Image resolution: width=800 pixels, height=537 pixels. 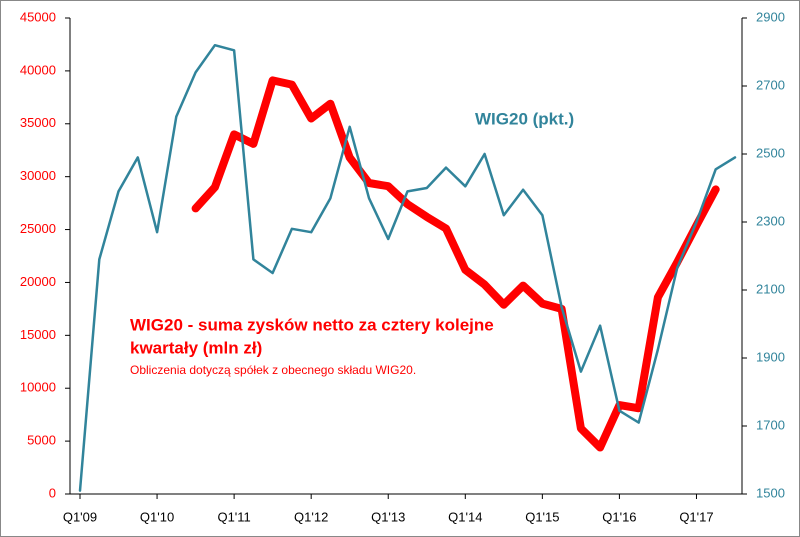 What do you see at coordinates (542, 516) in the screenshot?
I see `x-tick-label: Q1'15` at bounding box center [542, 516].